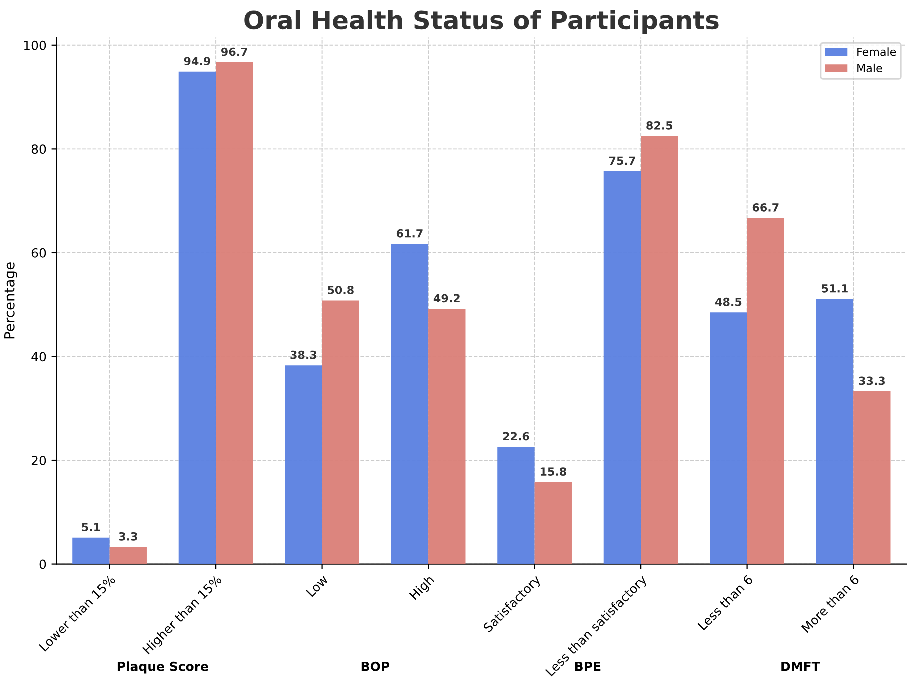  Describe the element at coordinates (588, 667) in the screenshot. I see `text: BPE` at that location.